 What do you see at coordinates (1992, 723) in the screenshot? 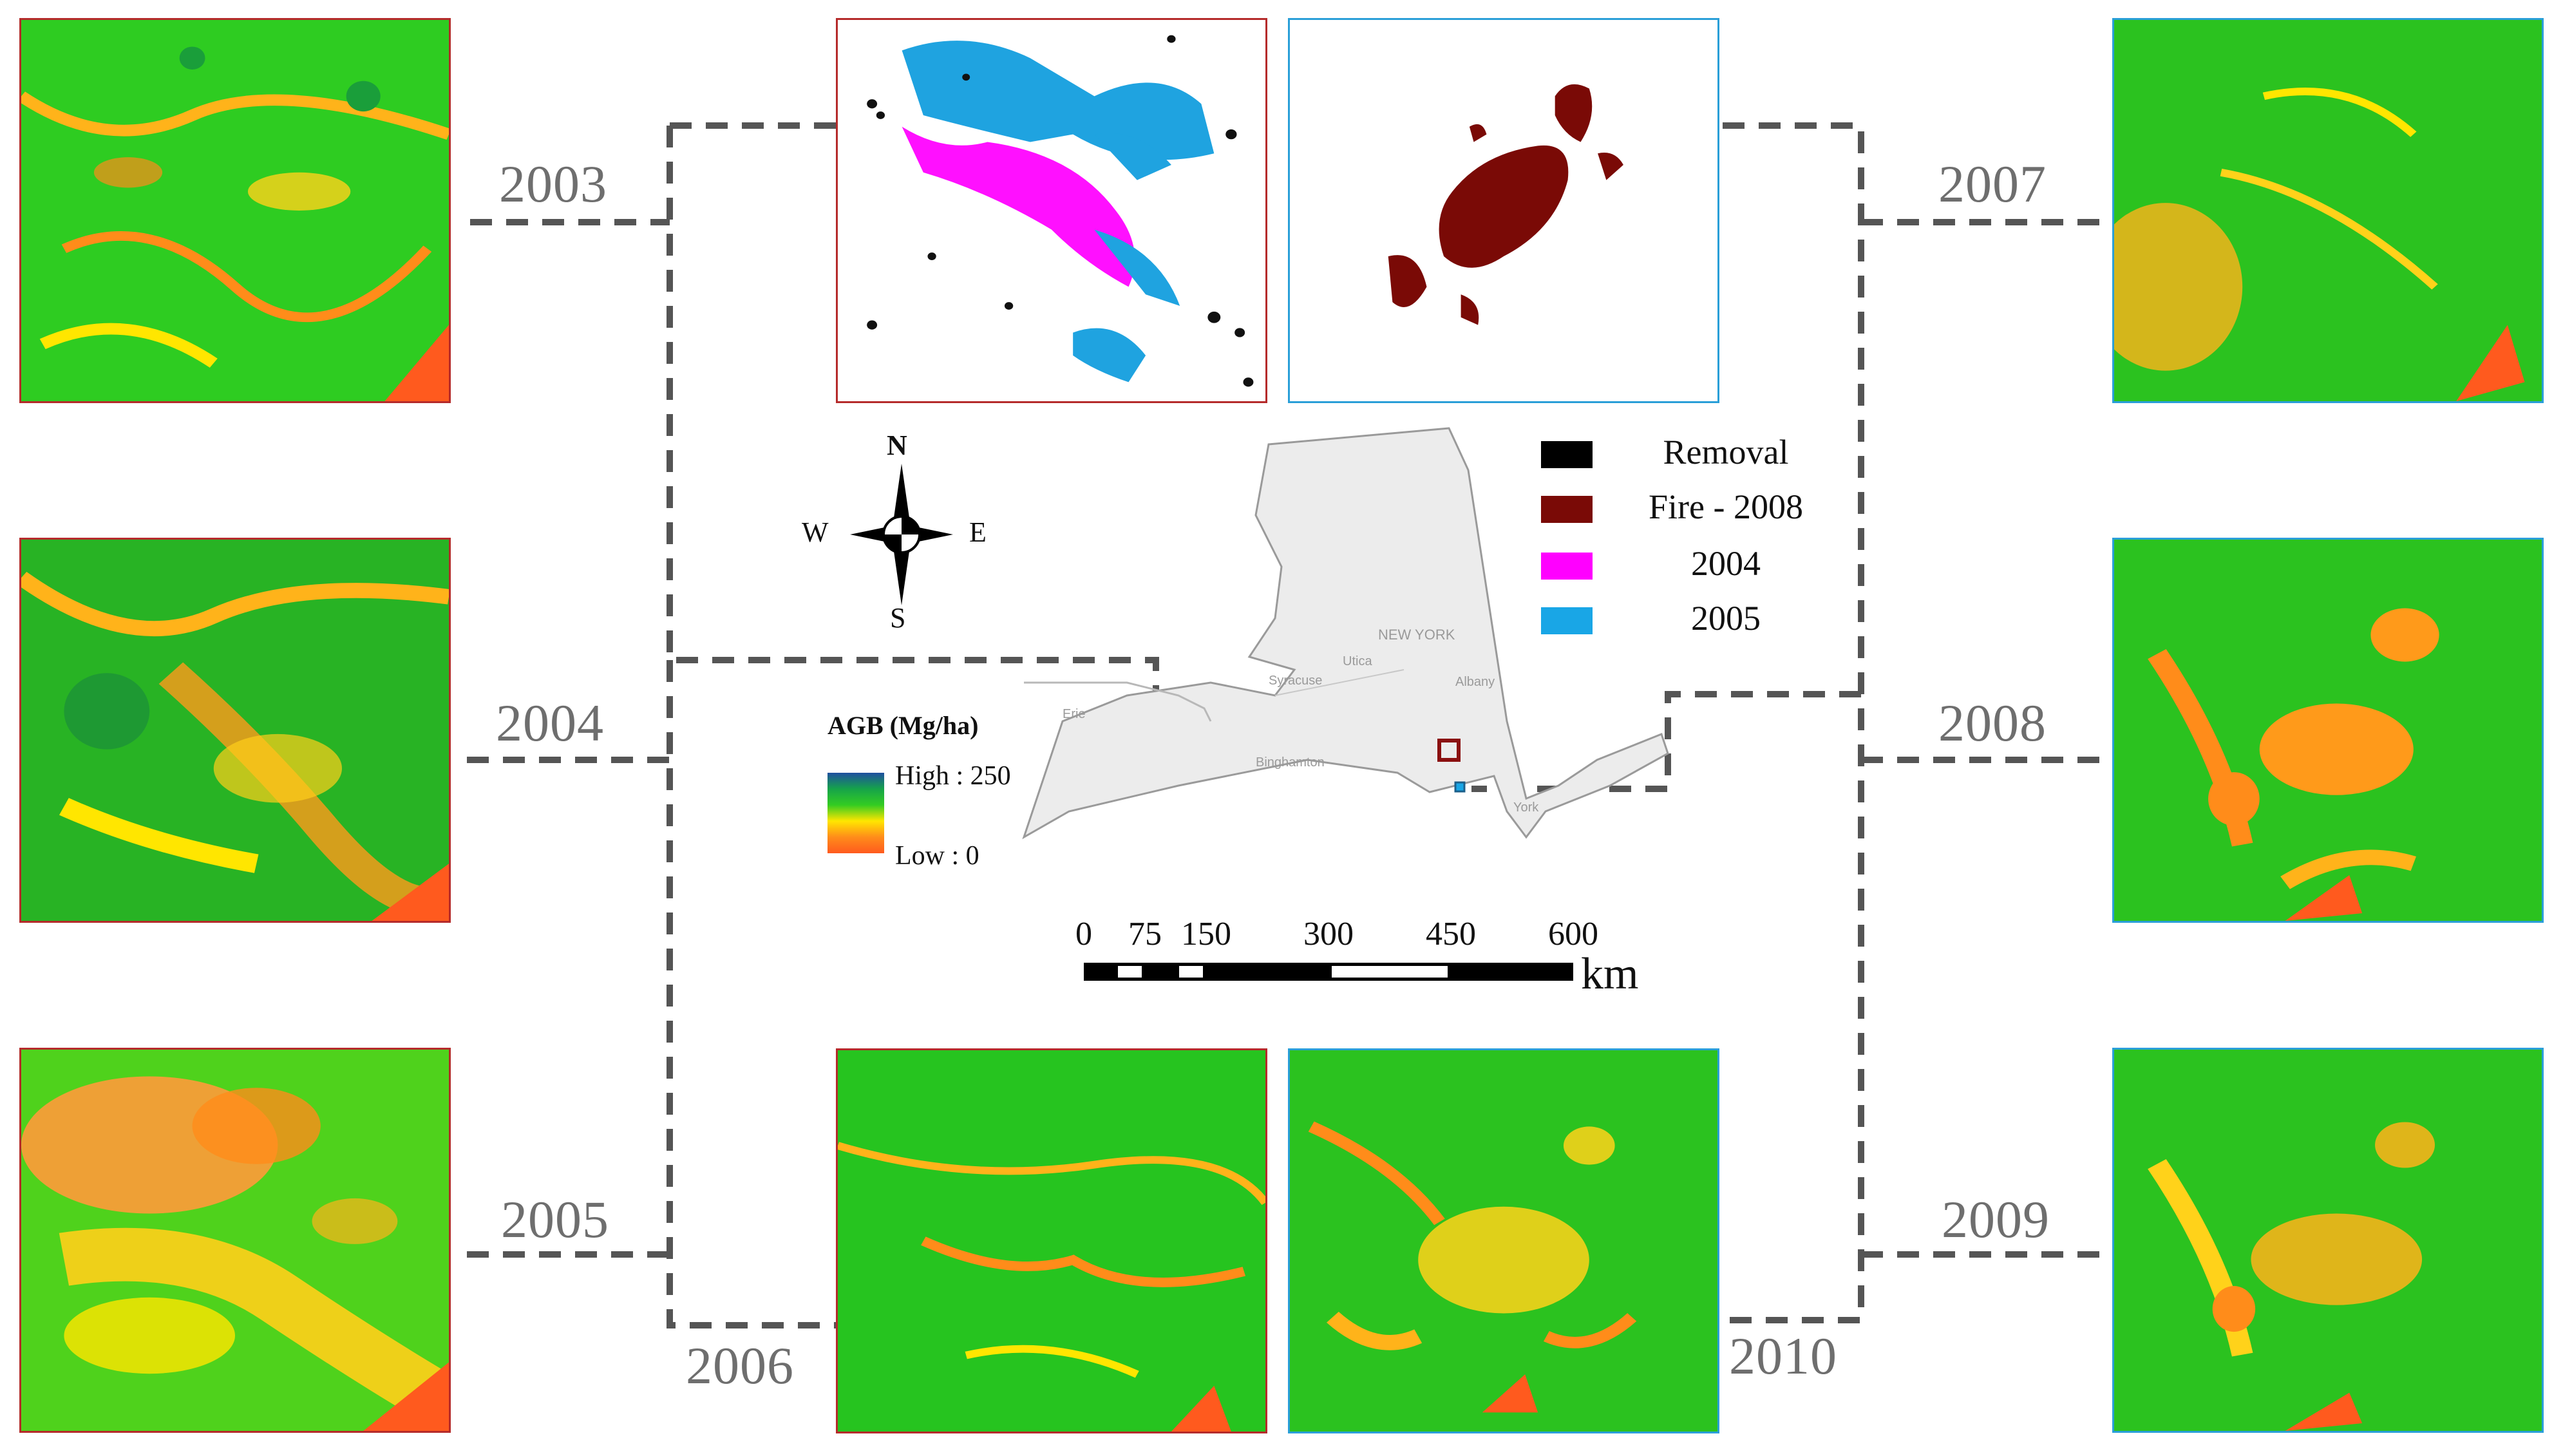
I see `year-label-2008: 2008` at bounding box center [1992, 723].